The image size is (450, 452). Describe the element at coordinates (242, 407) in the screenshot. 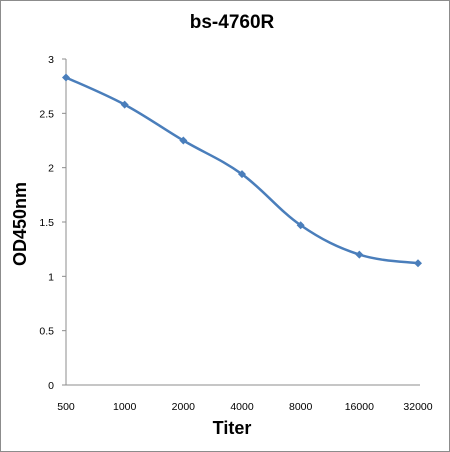

I see `x-tick-label: 4000` at that location.